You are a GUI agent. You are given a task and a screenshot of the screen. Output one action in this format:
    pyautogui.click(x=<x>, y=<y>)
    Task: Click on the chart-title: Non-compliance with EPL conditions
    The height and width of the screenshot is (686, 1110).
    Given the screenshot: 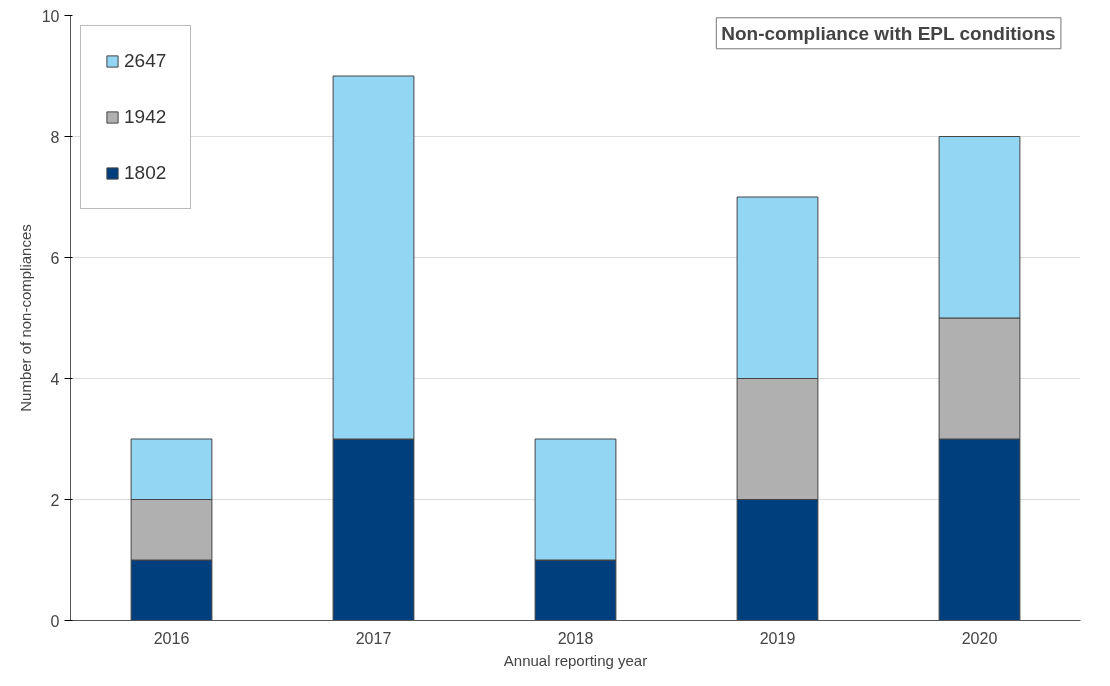 What is the action you would take?
    pyautogui.click(x=888, y=33)
    